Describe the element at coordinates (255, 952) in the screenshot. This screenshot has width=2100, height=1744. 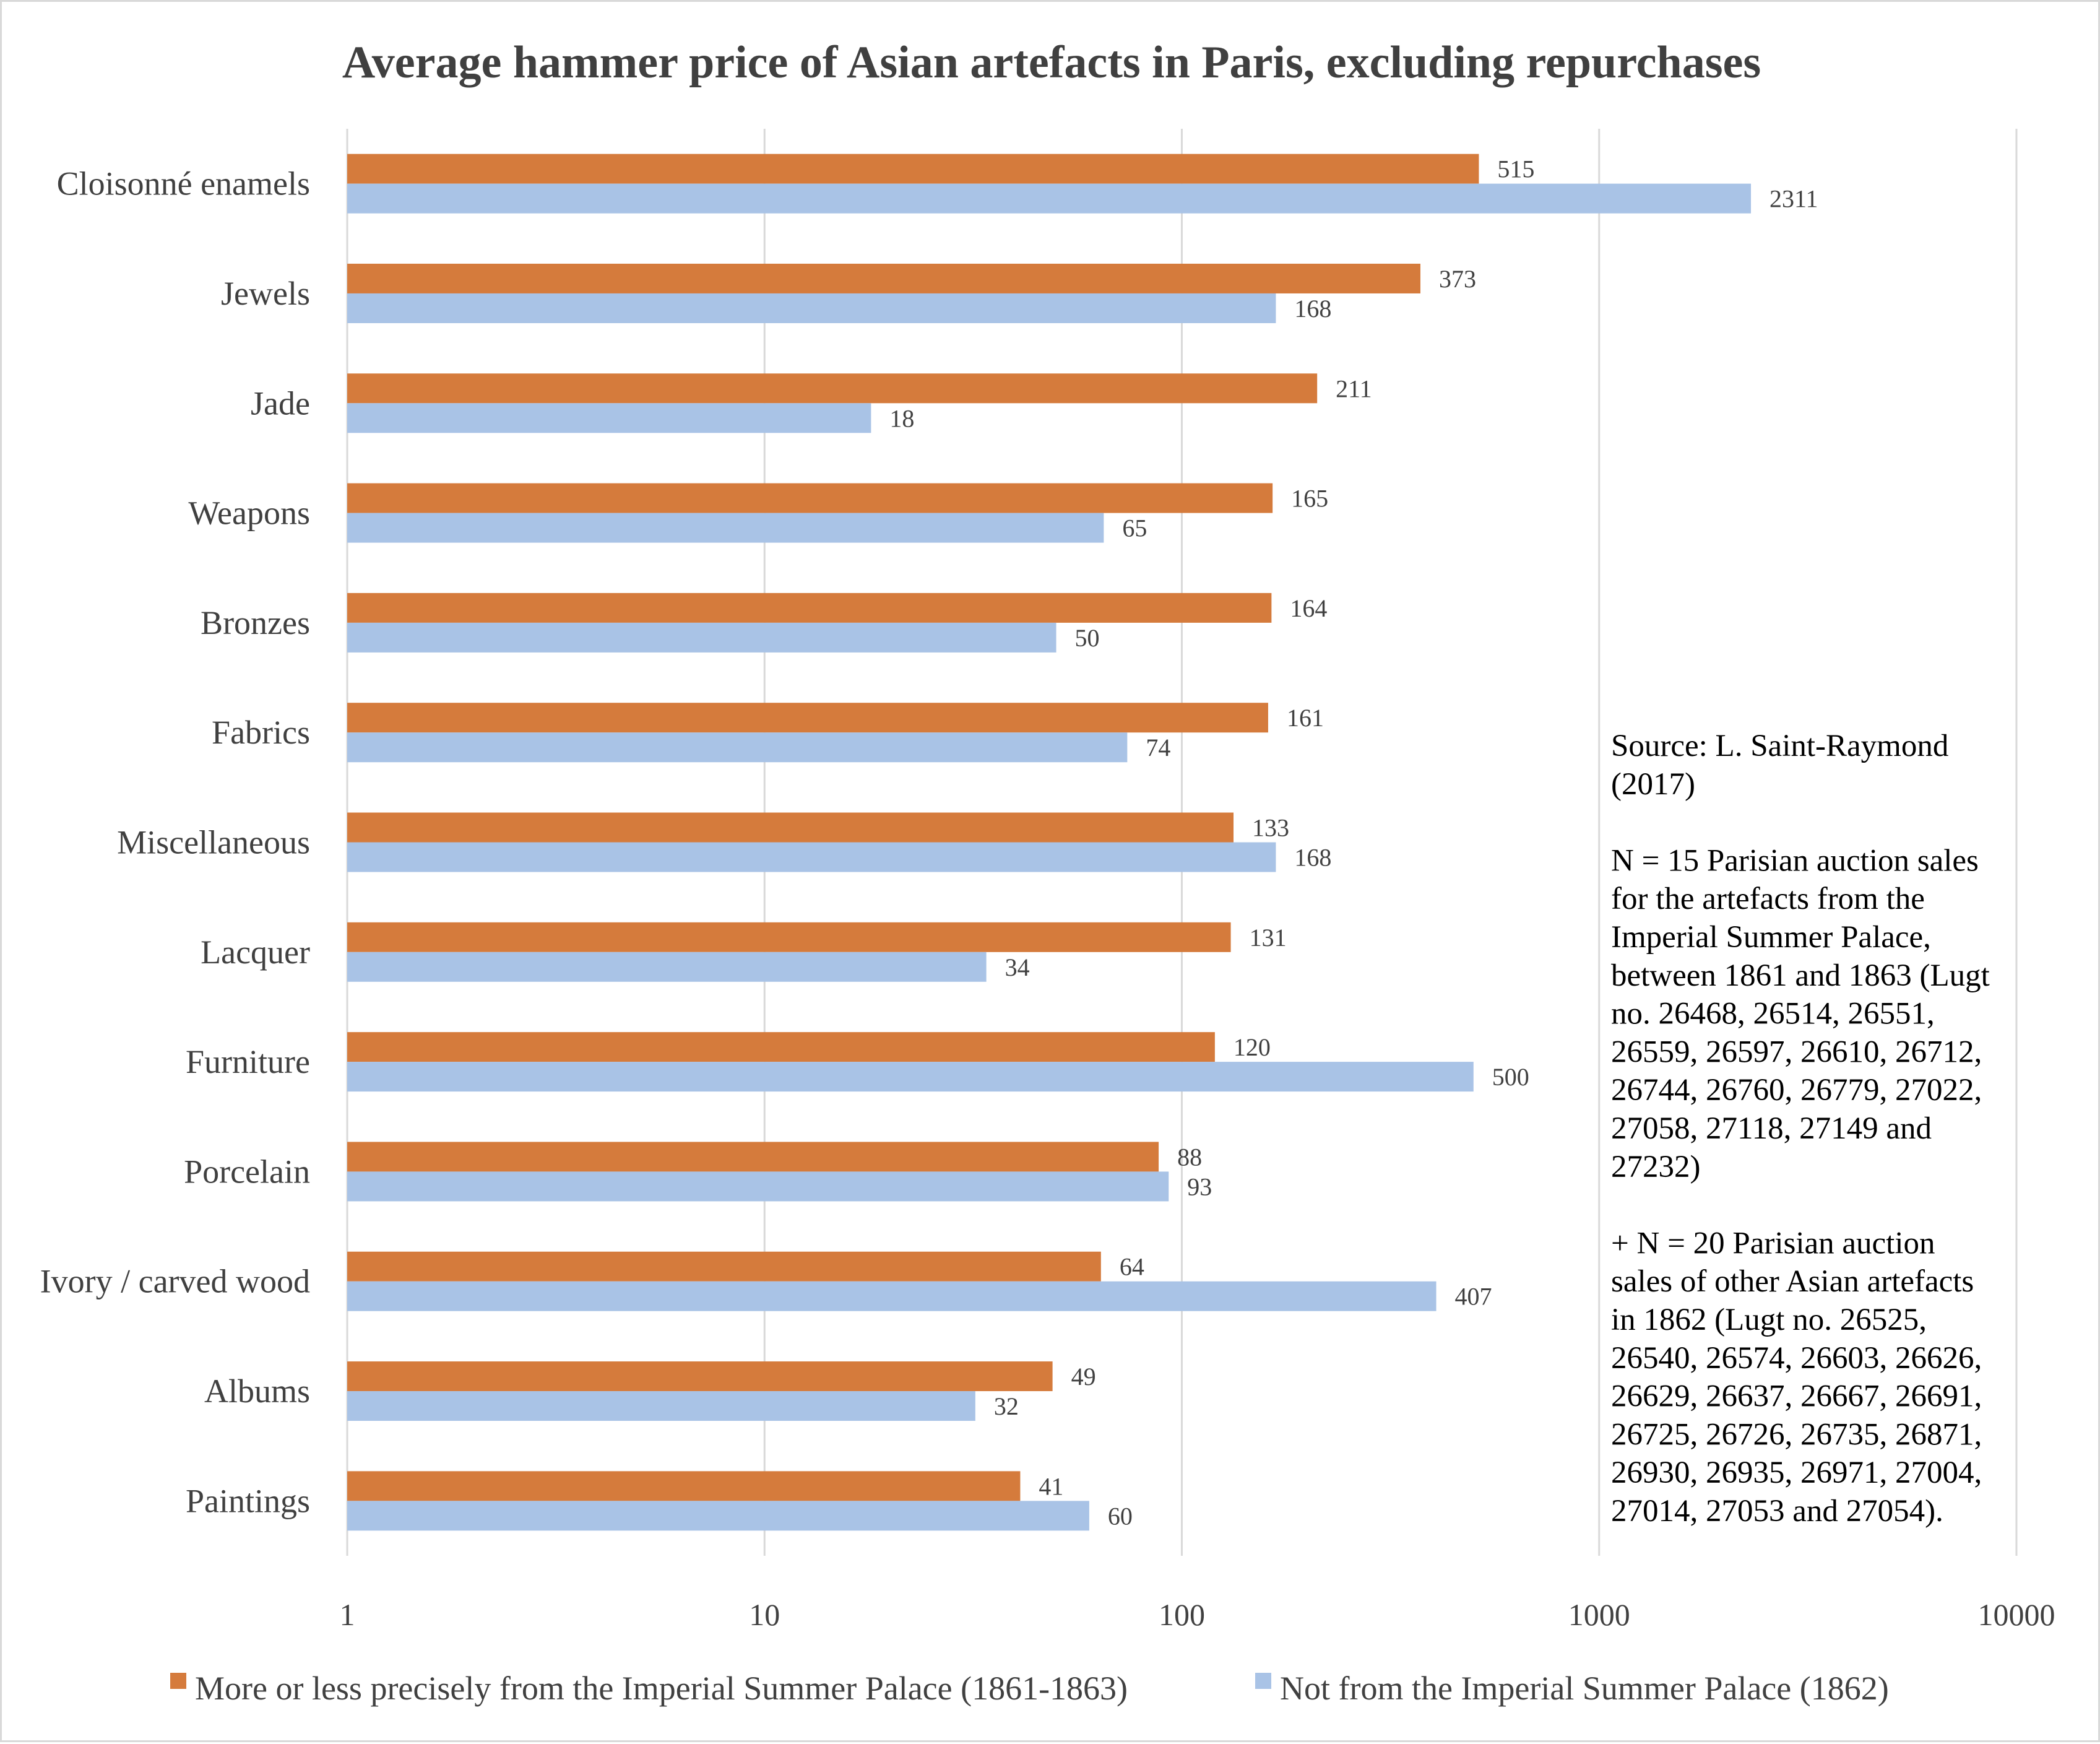
I see `category-label: Lacquer` at that location.